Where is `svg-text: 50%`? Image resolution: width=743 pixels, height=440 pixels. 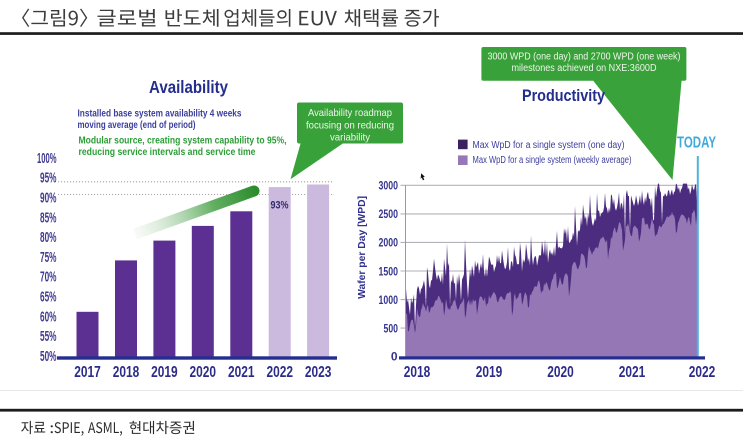
svg-text: 50% is located at coordinates (48, 356).